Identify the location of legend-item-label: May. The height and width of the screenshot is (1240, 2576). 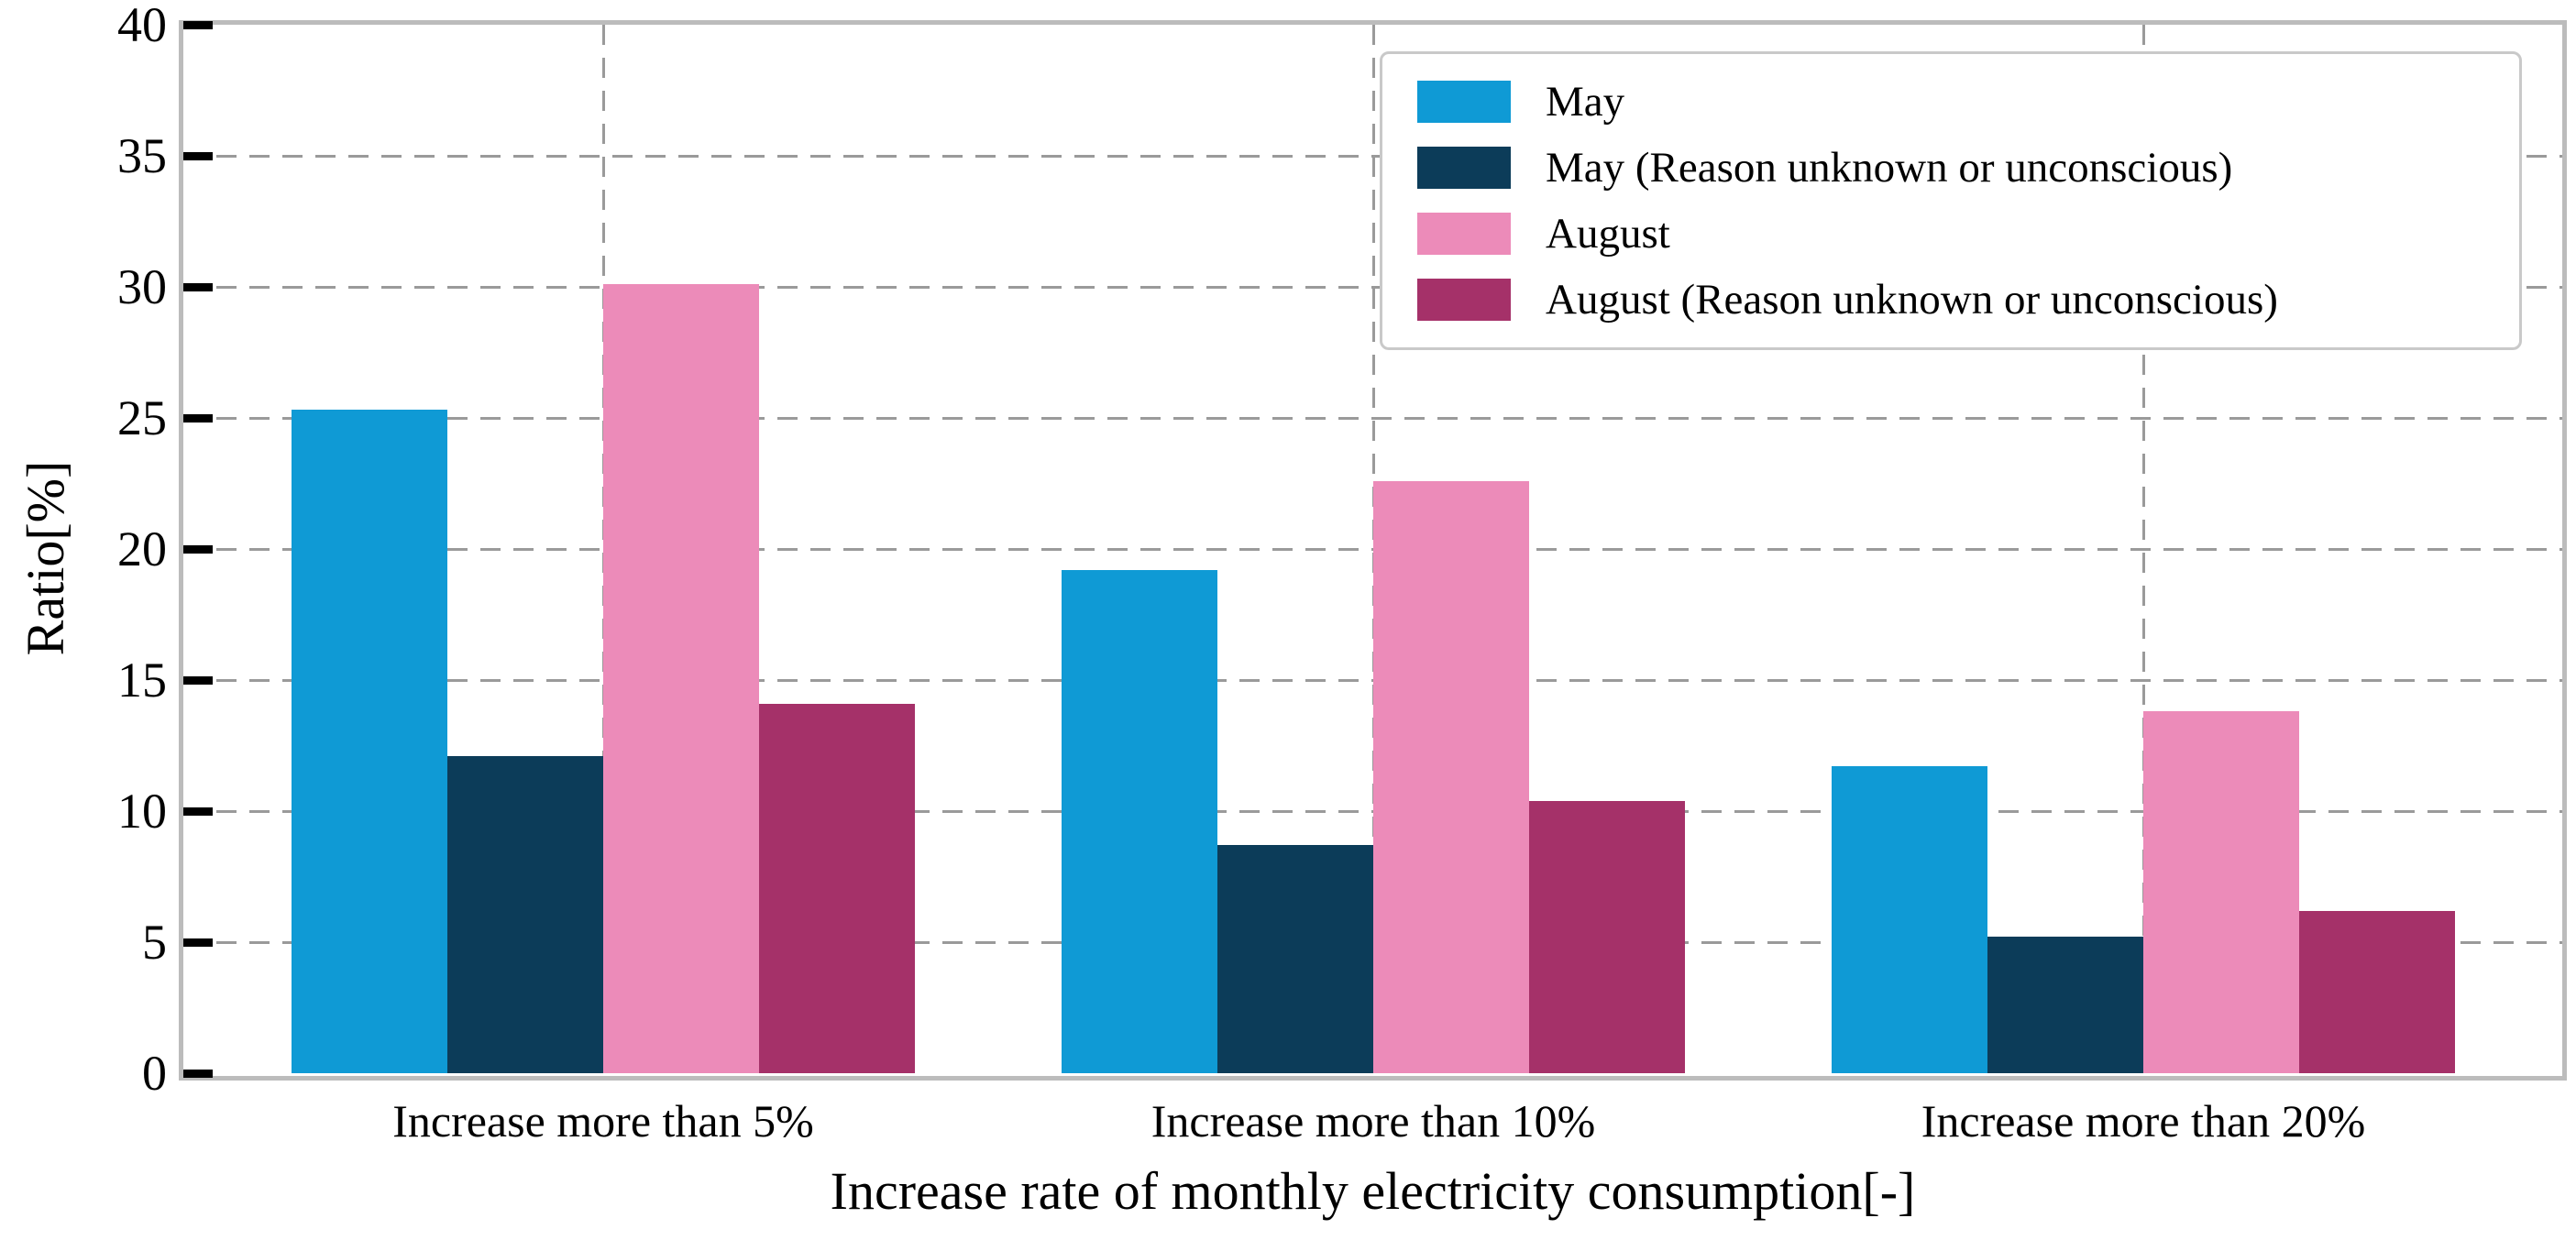
(1585, 102).